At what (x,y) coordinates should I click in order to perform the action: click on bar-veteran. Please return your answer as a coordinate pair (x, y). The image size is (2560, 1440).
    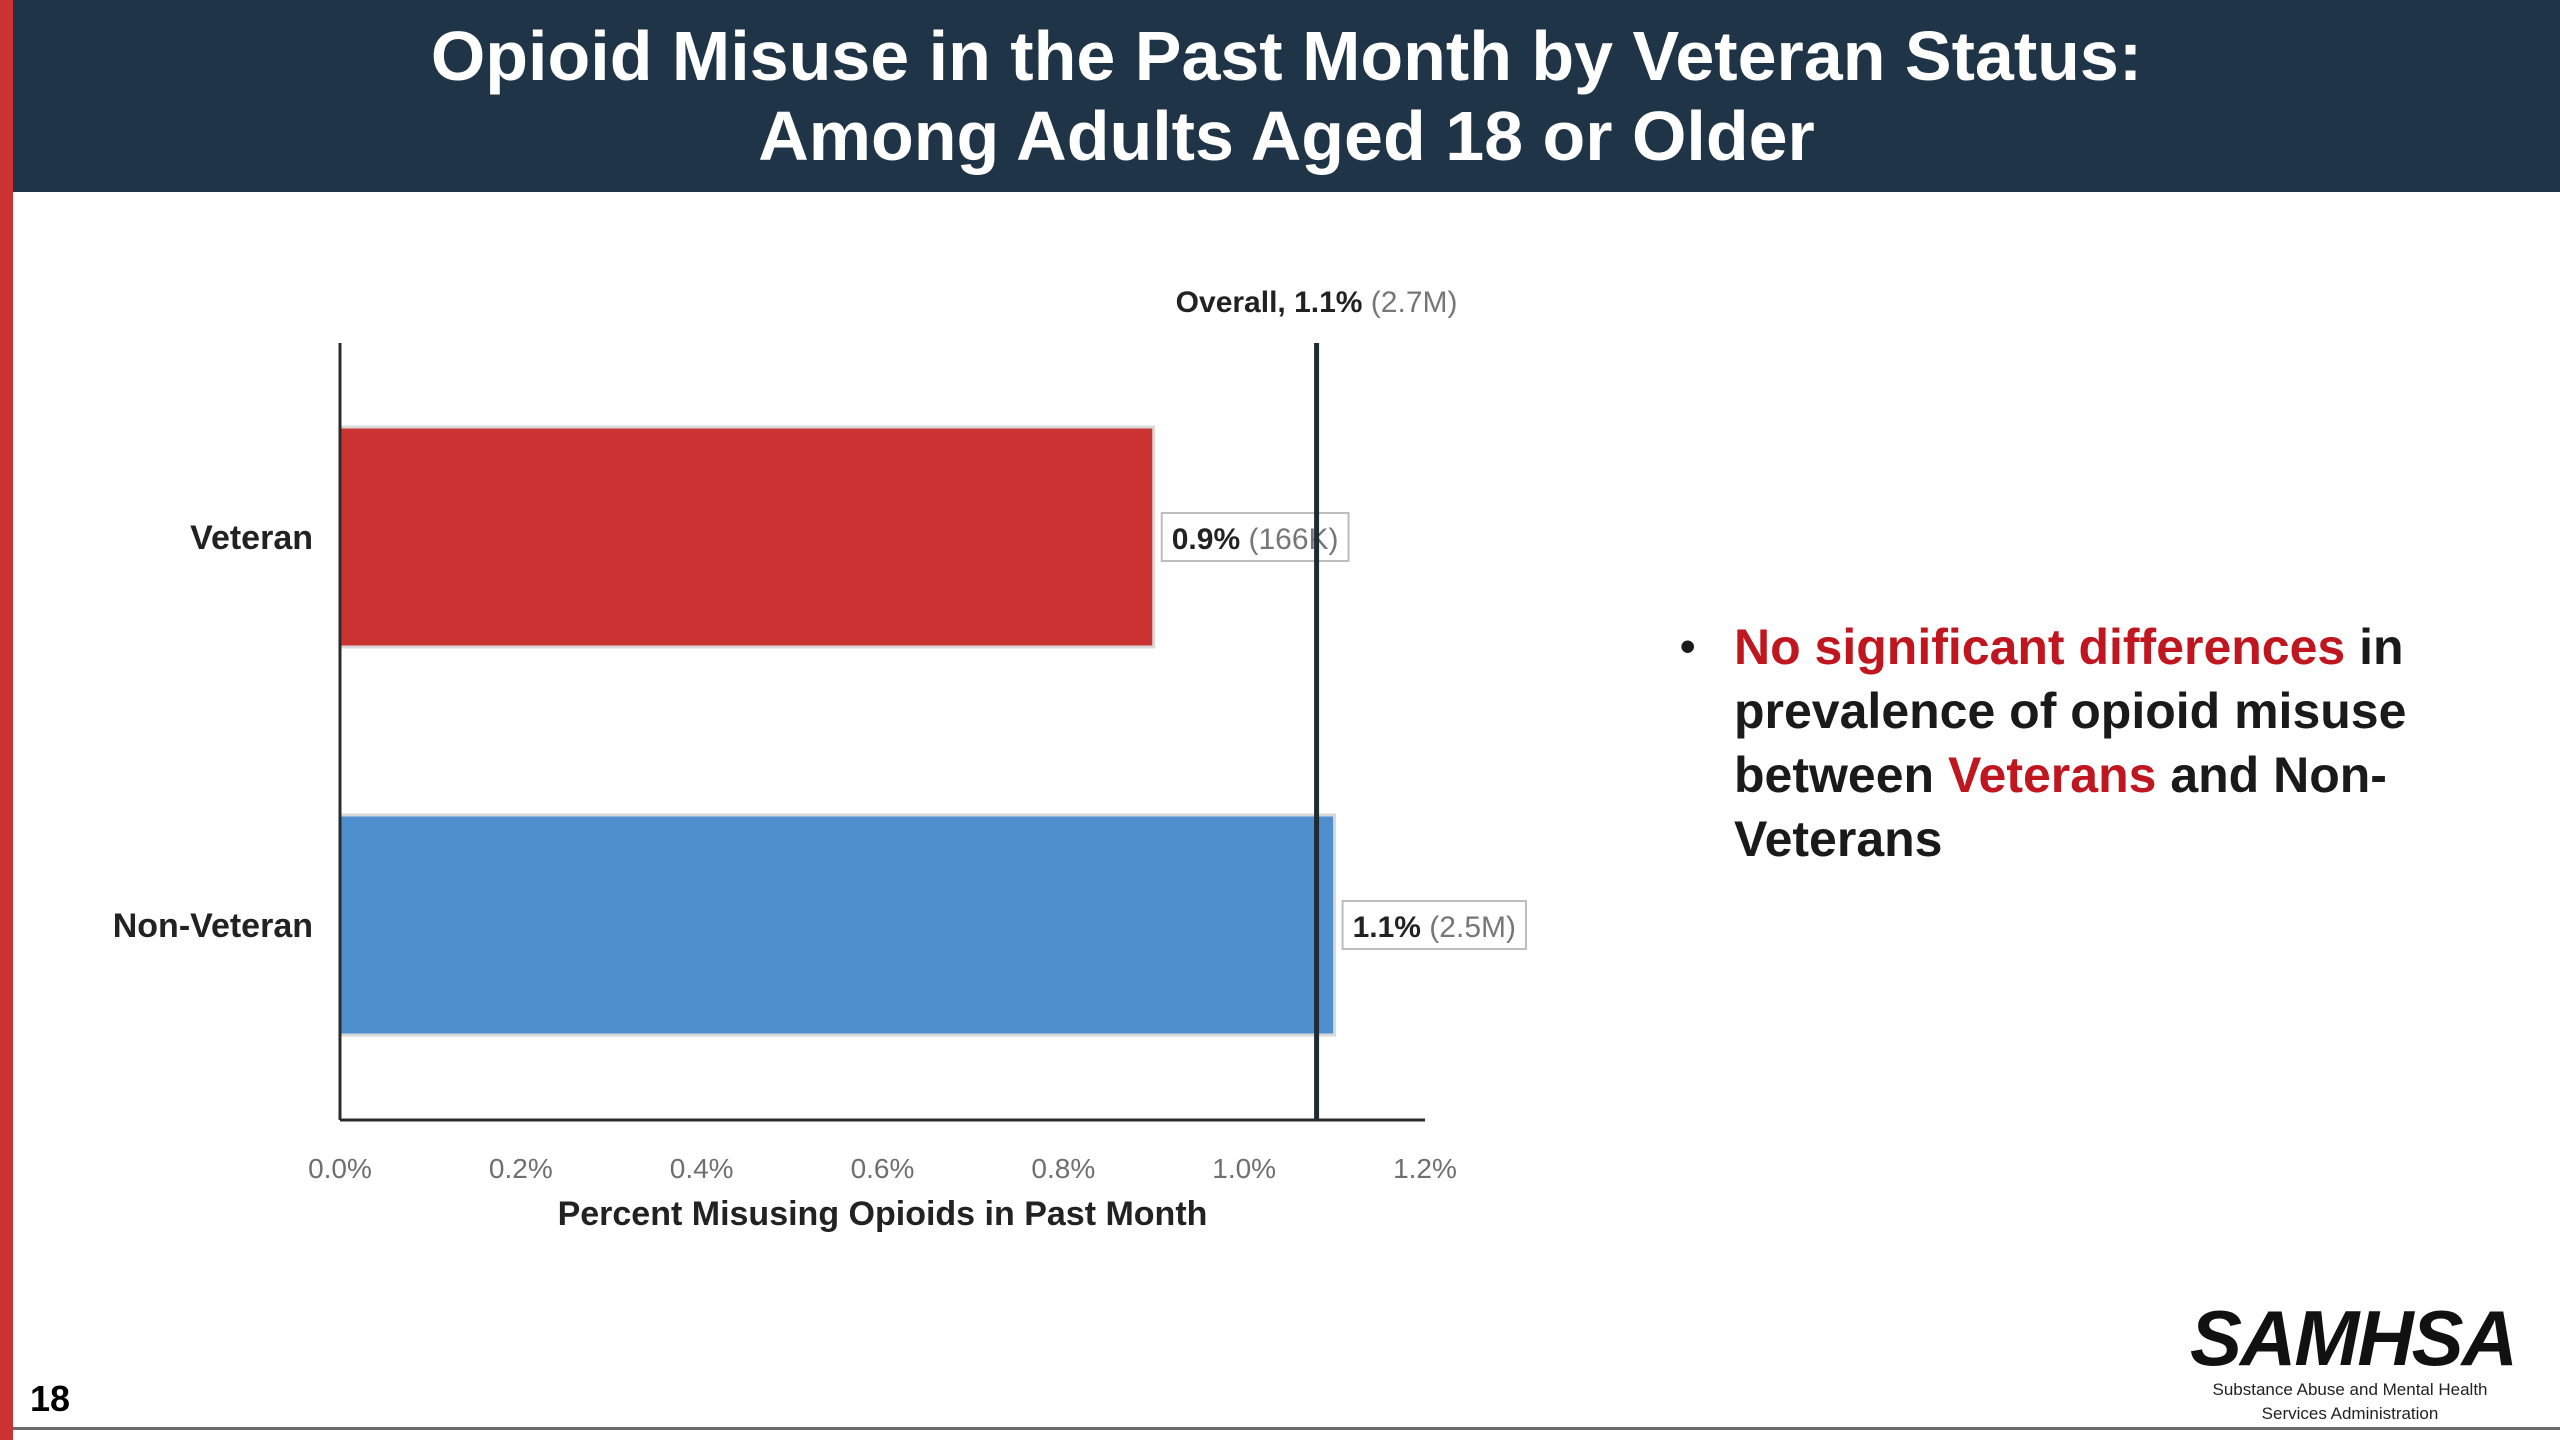
    Looking at the image, I should click on (747, 537).